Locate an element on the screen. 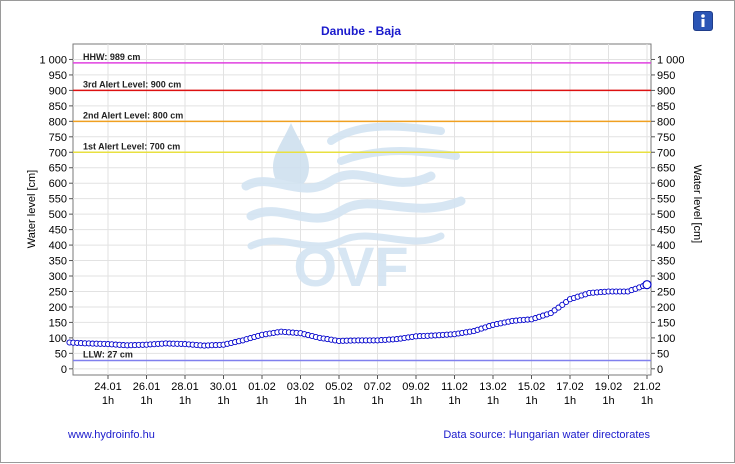  x-tick-label-date: 19.02 is located at coordinates (609, 387).